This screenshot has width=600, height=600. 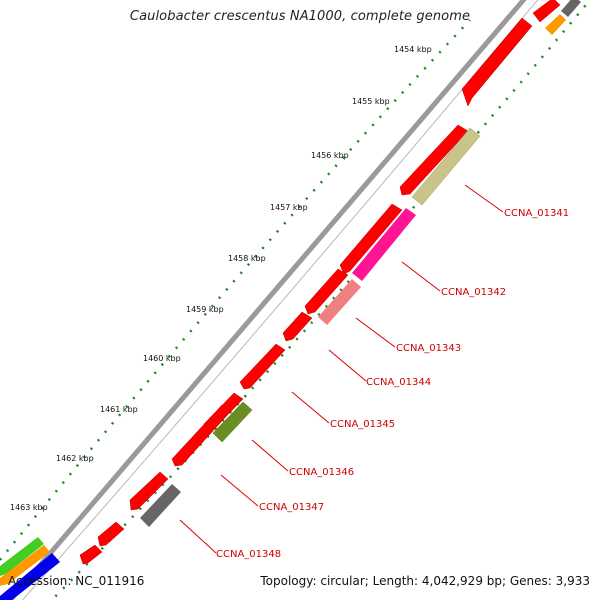 I want to click on gene-box-blue-edge, so click(x=30, y=576).